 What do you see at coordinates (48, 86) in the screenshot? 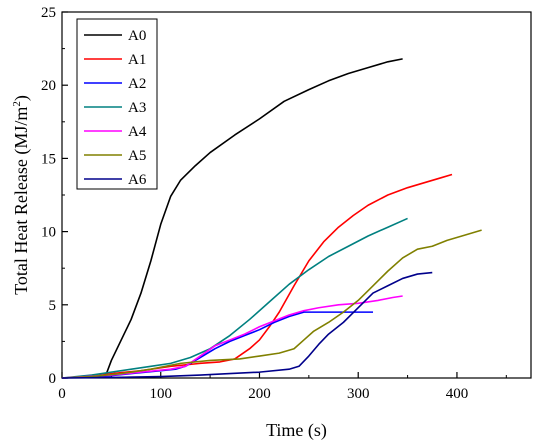
I see `y-tick-label: 20` at bounding box center [48, 86].